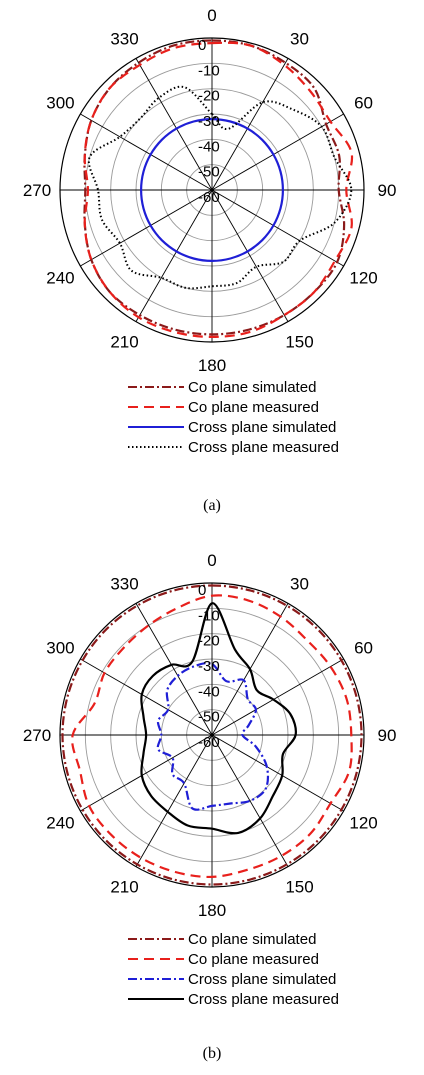 The height and width of the screenshot is (1075, 424). I want to click on figure-caption: (b), so click(212, 1053).